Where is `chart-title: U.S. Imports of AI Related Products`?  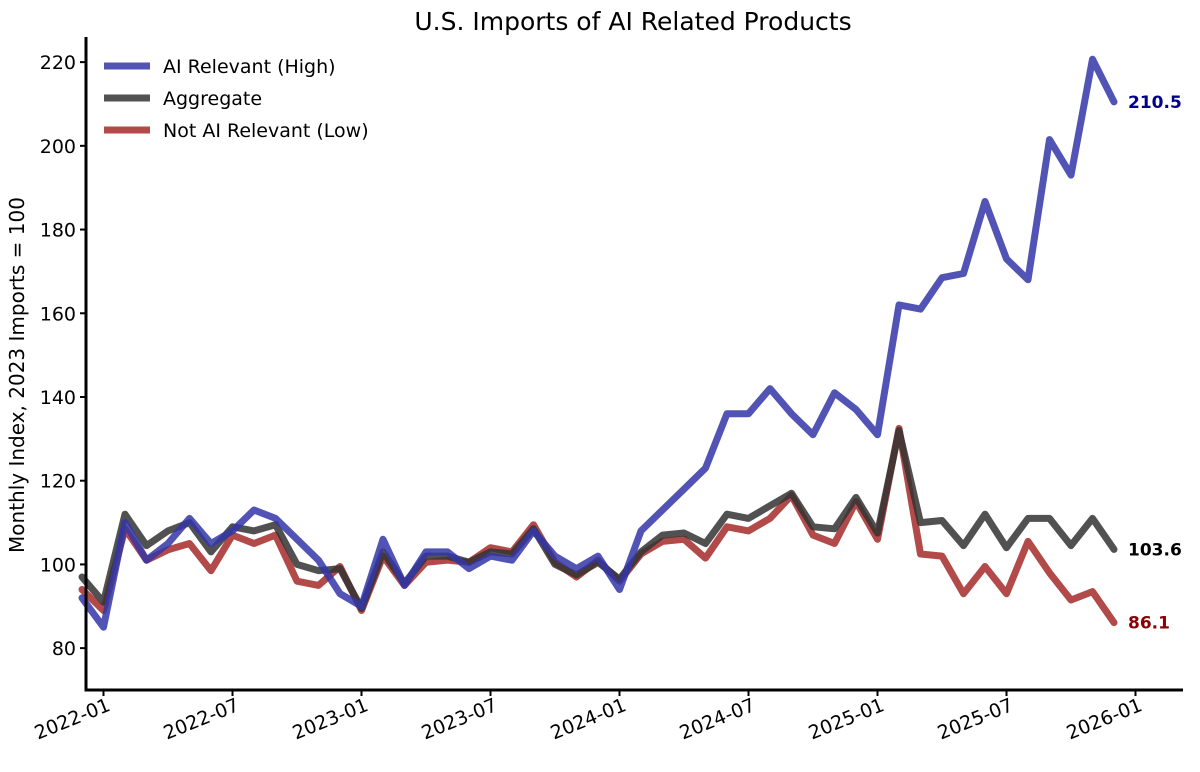 chart-title: U.S. Imports of AI Related Products is located at coordinates (632, 21).